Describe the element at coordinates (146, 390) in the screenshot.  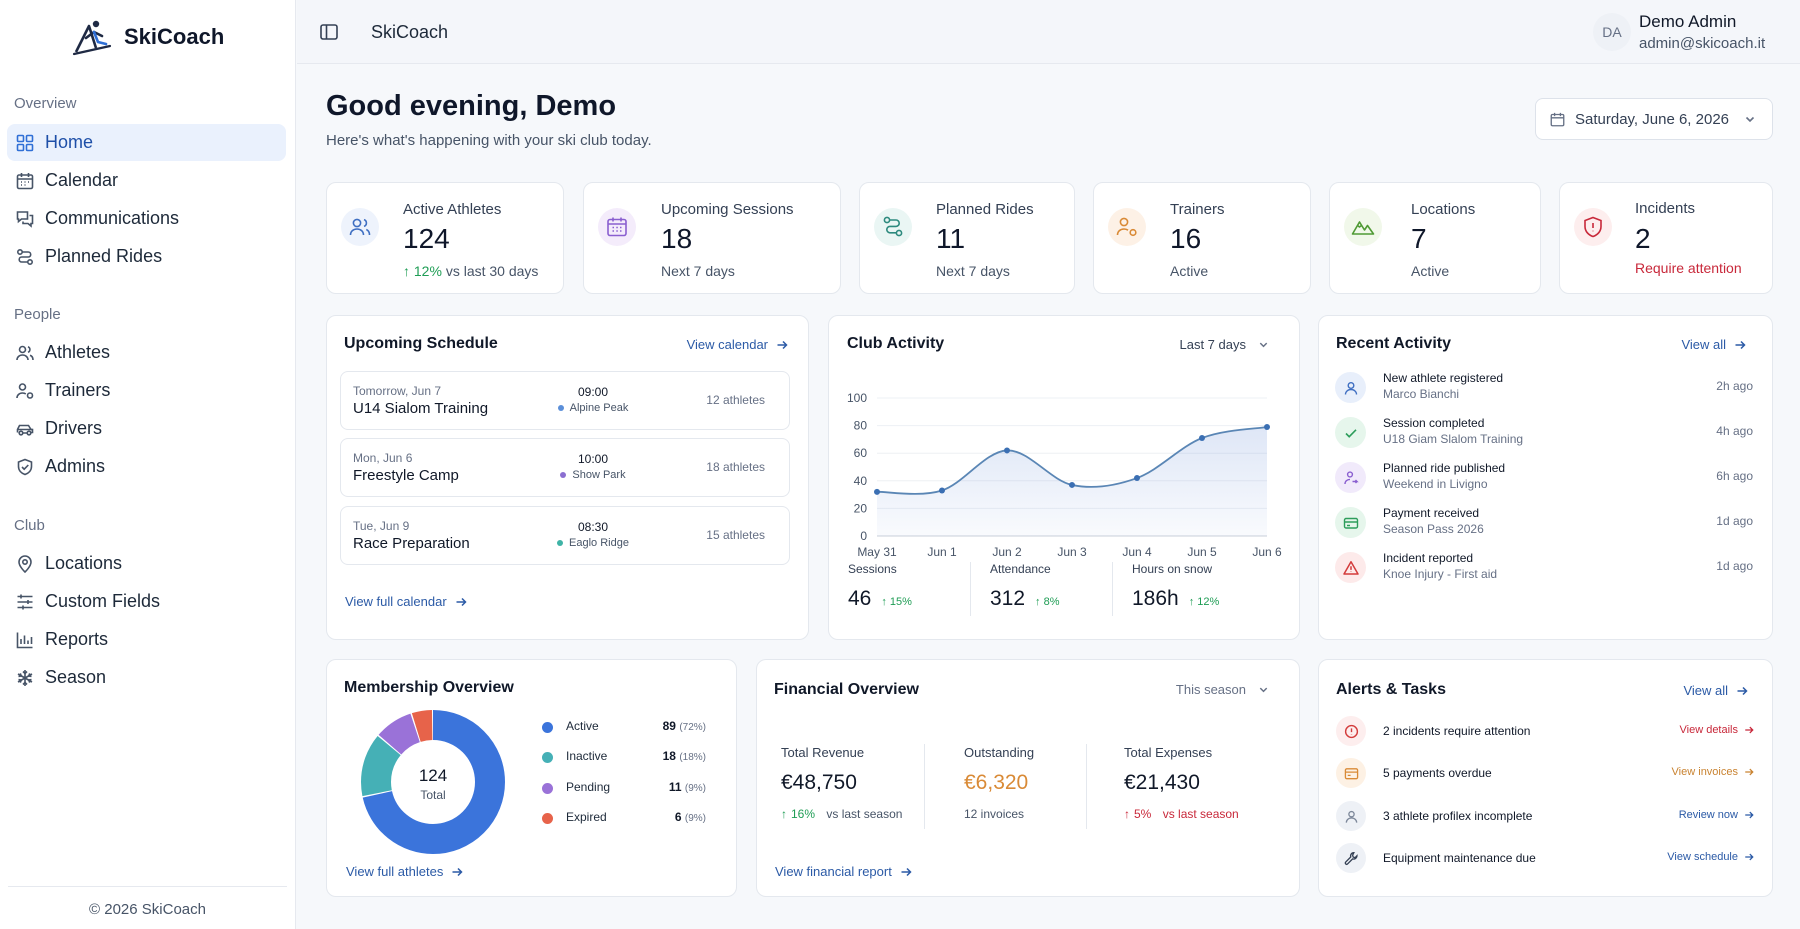
I see `sidebar-item-trainers: Trainers` at that location.